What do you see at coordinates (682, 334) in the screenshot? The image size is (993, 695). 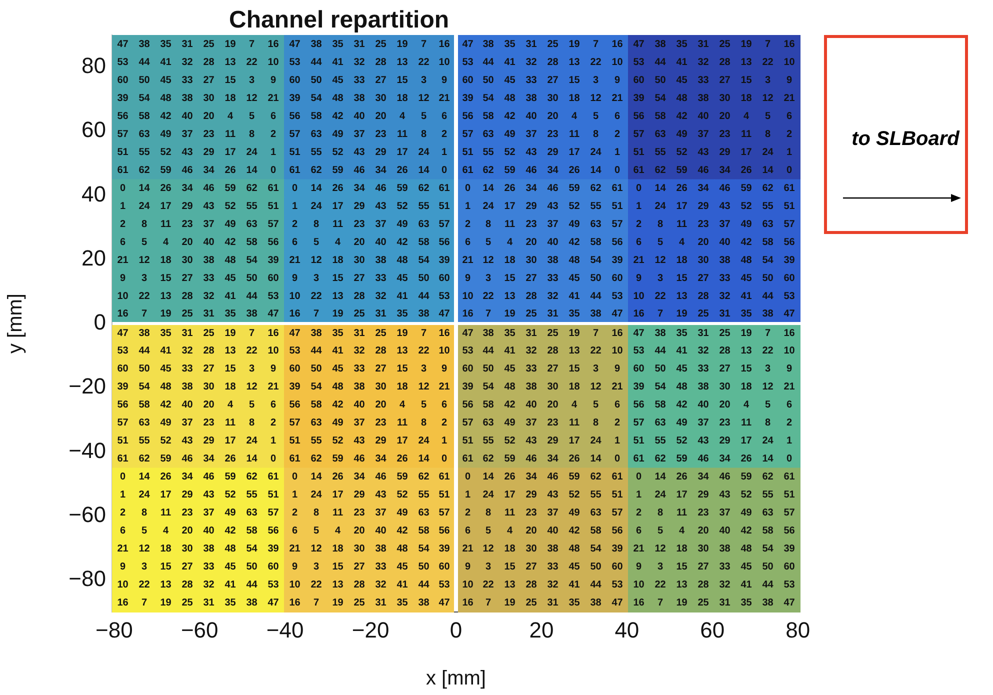 I see `data-label: 35` at bounding box center [682, 334].